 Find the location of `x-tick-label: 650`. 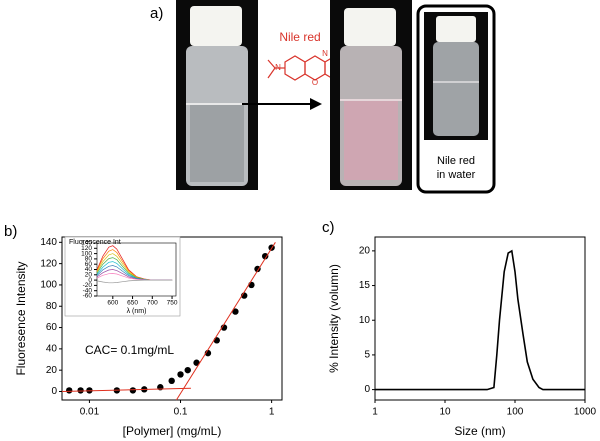

x-tick-label: 650 is located at coordinates (132, 303).